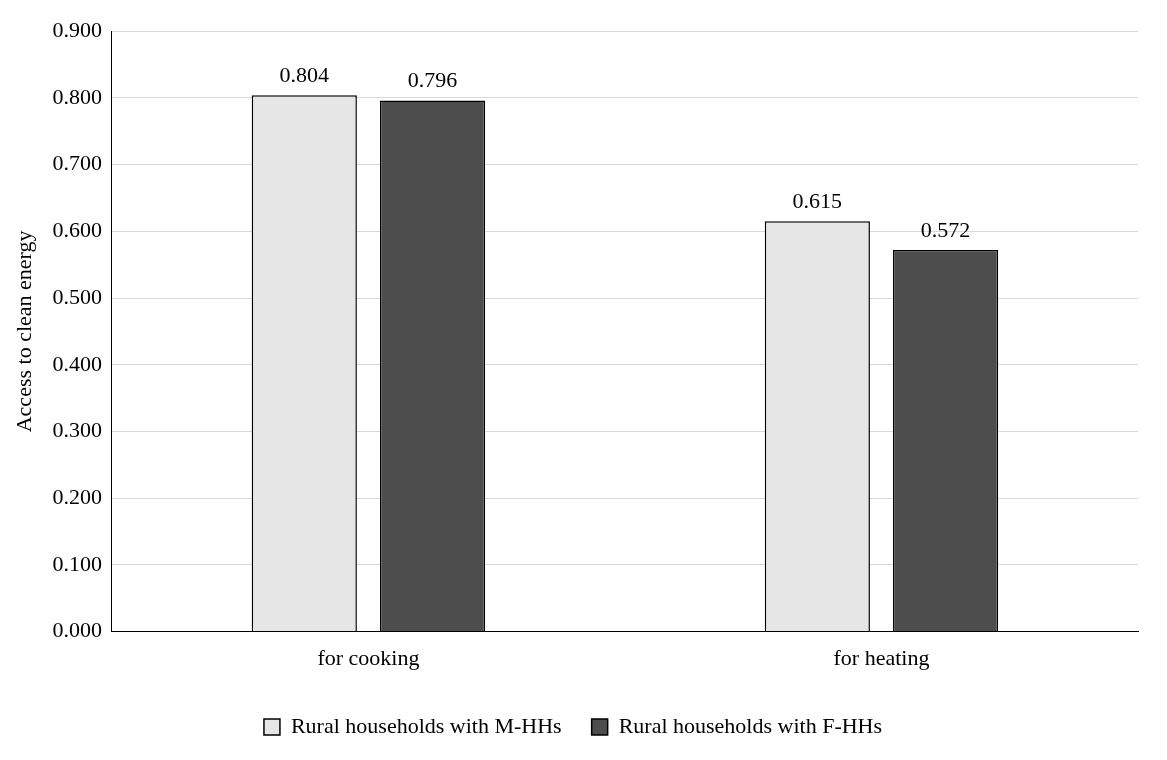 The image size is (1167, 760). Describe the element at coordinates (77, 363) in the screenshot. I see `y-tick-label: 0.400` at that location.